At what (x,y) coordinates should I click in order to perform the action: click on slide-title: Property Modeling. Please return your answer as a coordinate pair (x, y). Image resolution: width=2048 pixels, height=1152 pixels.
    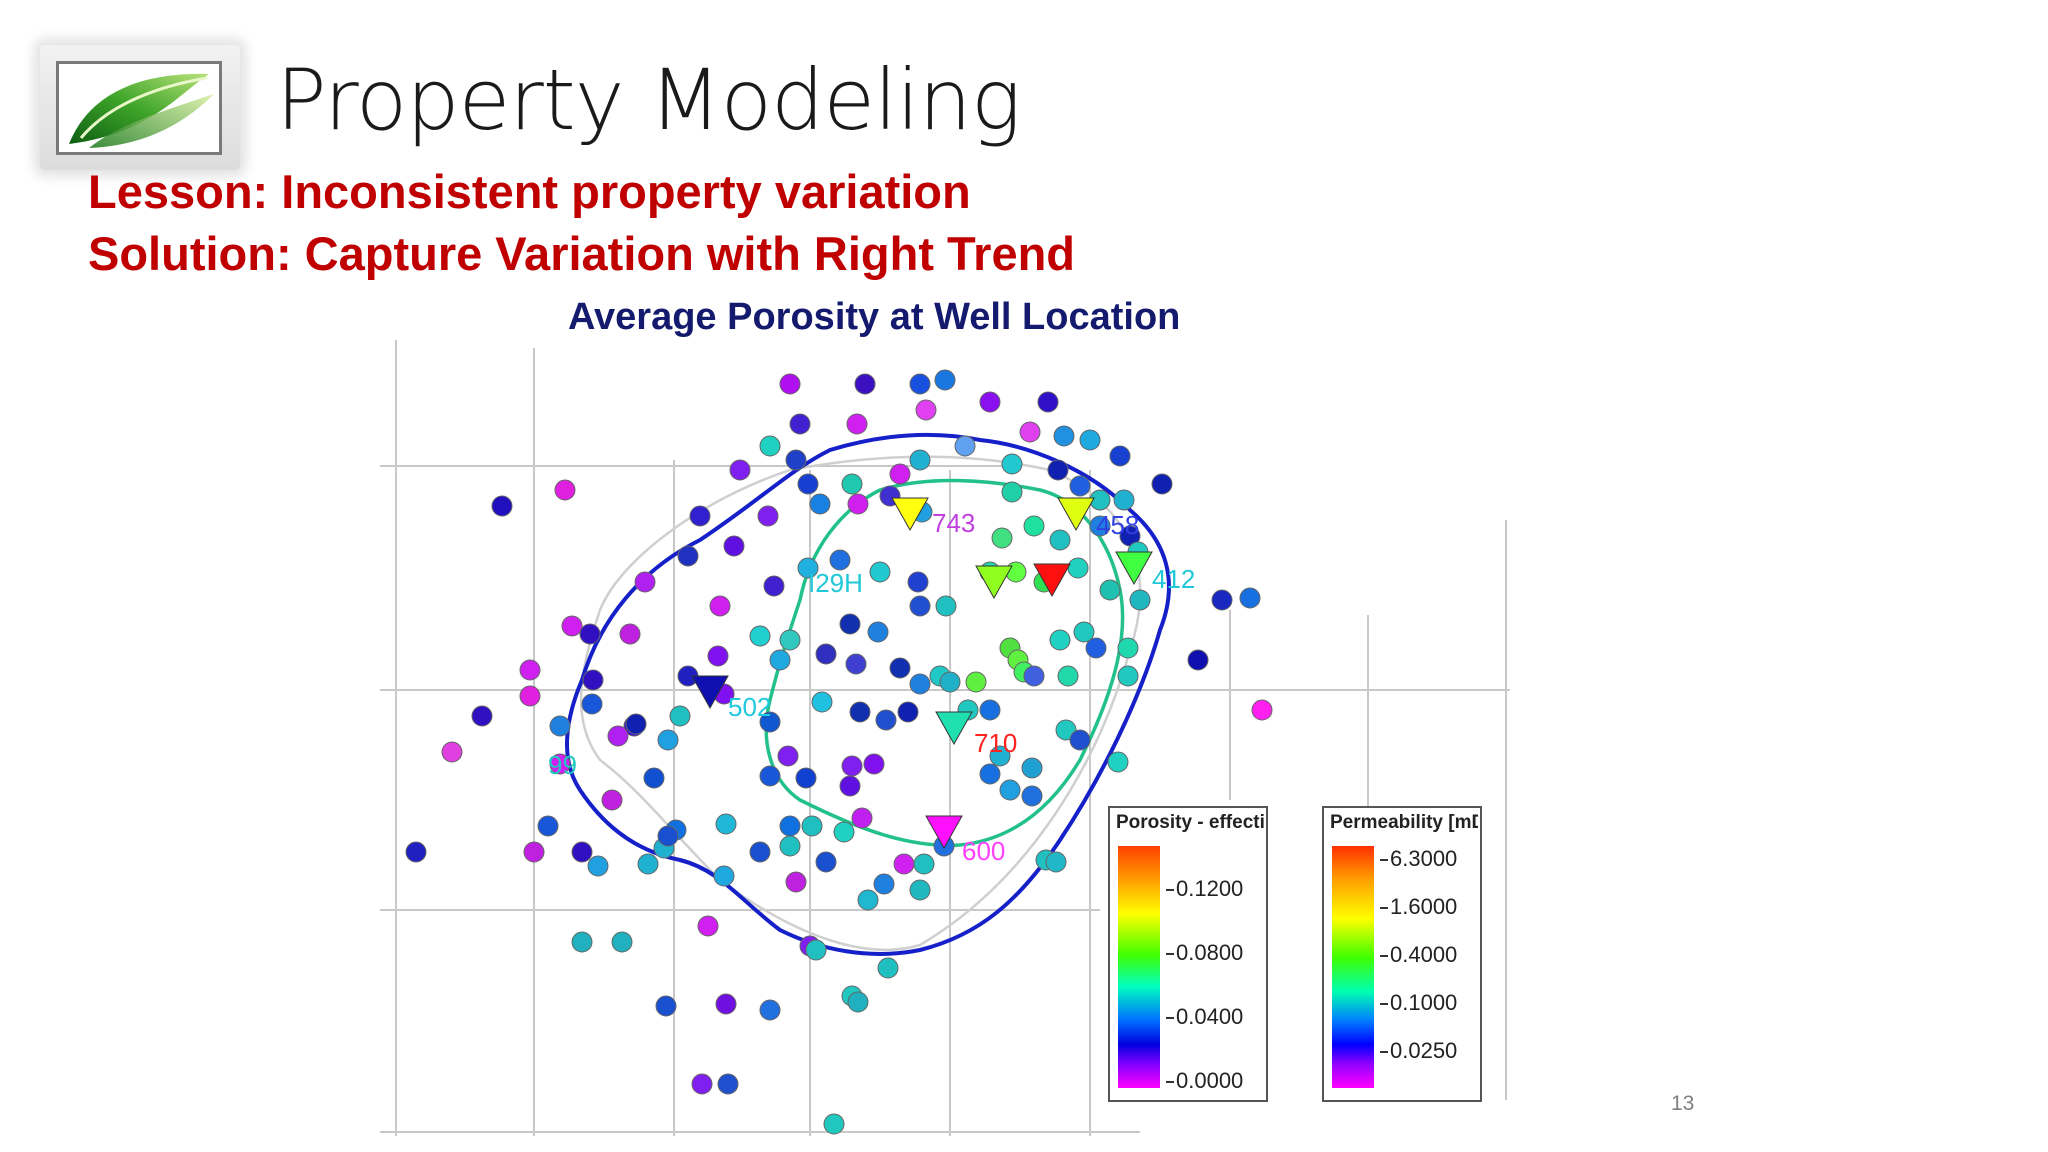
    Looking at the image, I should click on (648, 100).